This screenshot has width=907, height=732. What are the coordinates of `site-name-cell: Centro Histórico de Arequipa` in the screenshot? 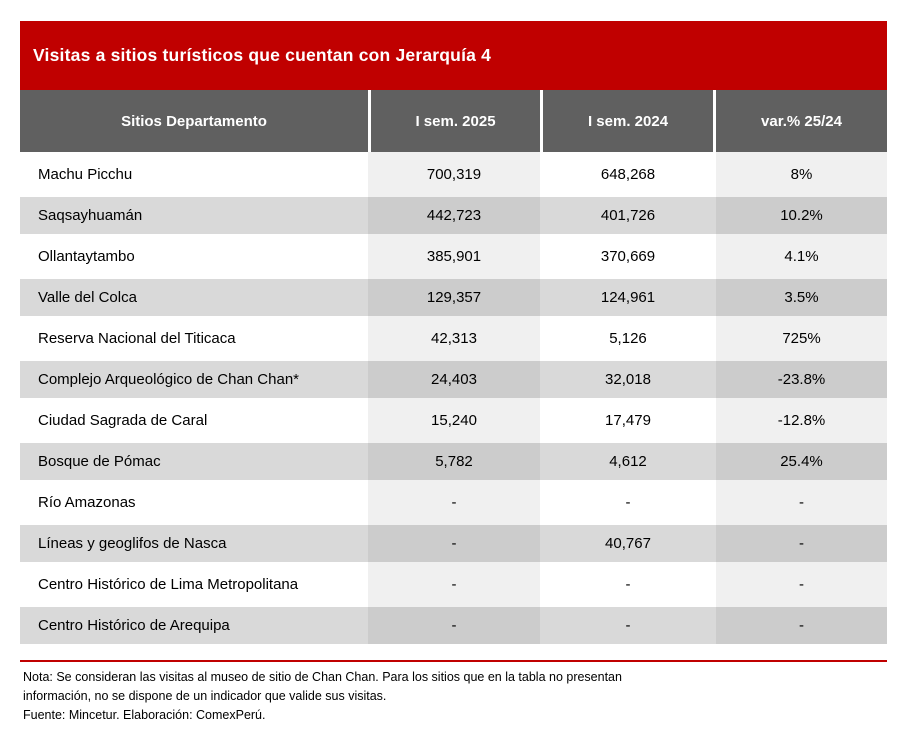 It's located at (134, 625).